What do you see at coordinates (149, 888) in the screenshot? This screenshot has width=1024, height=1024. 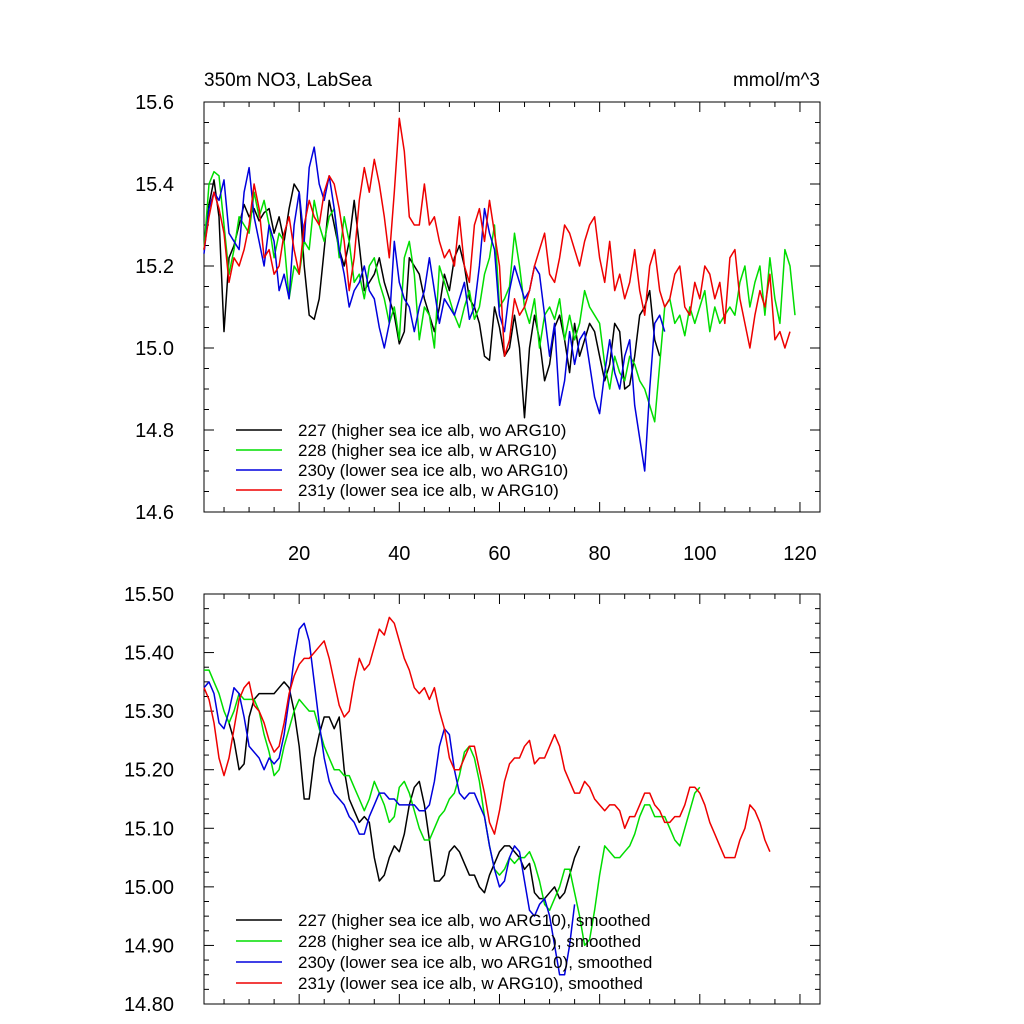 I see `y-tick-label: 15.00` at bounding box center [149, 888].